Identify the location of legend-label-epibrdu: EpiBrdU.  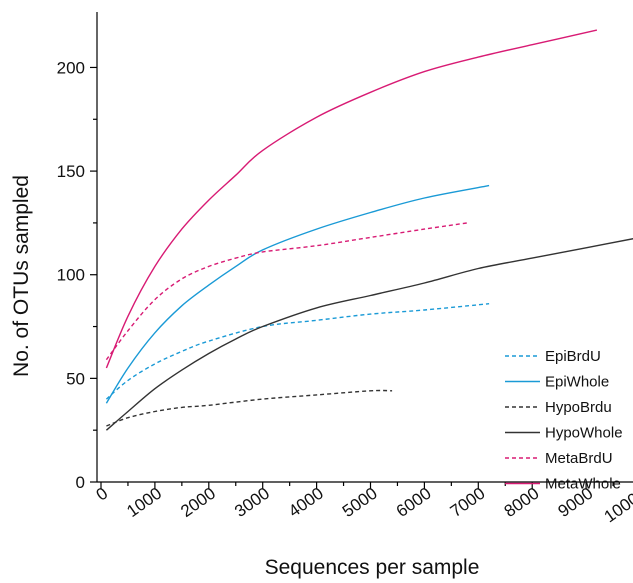
(573, 356).